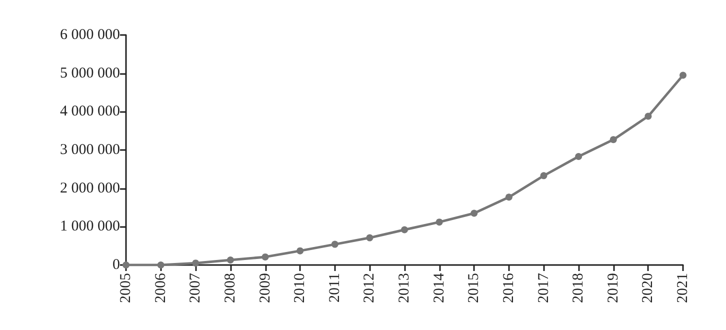 This screenshot has width=726, height=330. Describe the element at coordinates (648, 288) in the screenshot. I see `x-tick-label: 2020` at that location.